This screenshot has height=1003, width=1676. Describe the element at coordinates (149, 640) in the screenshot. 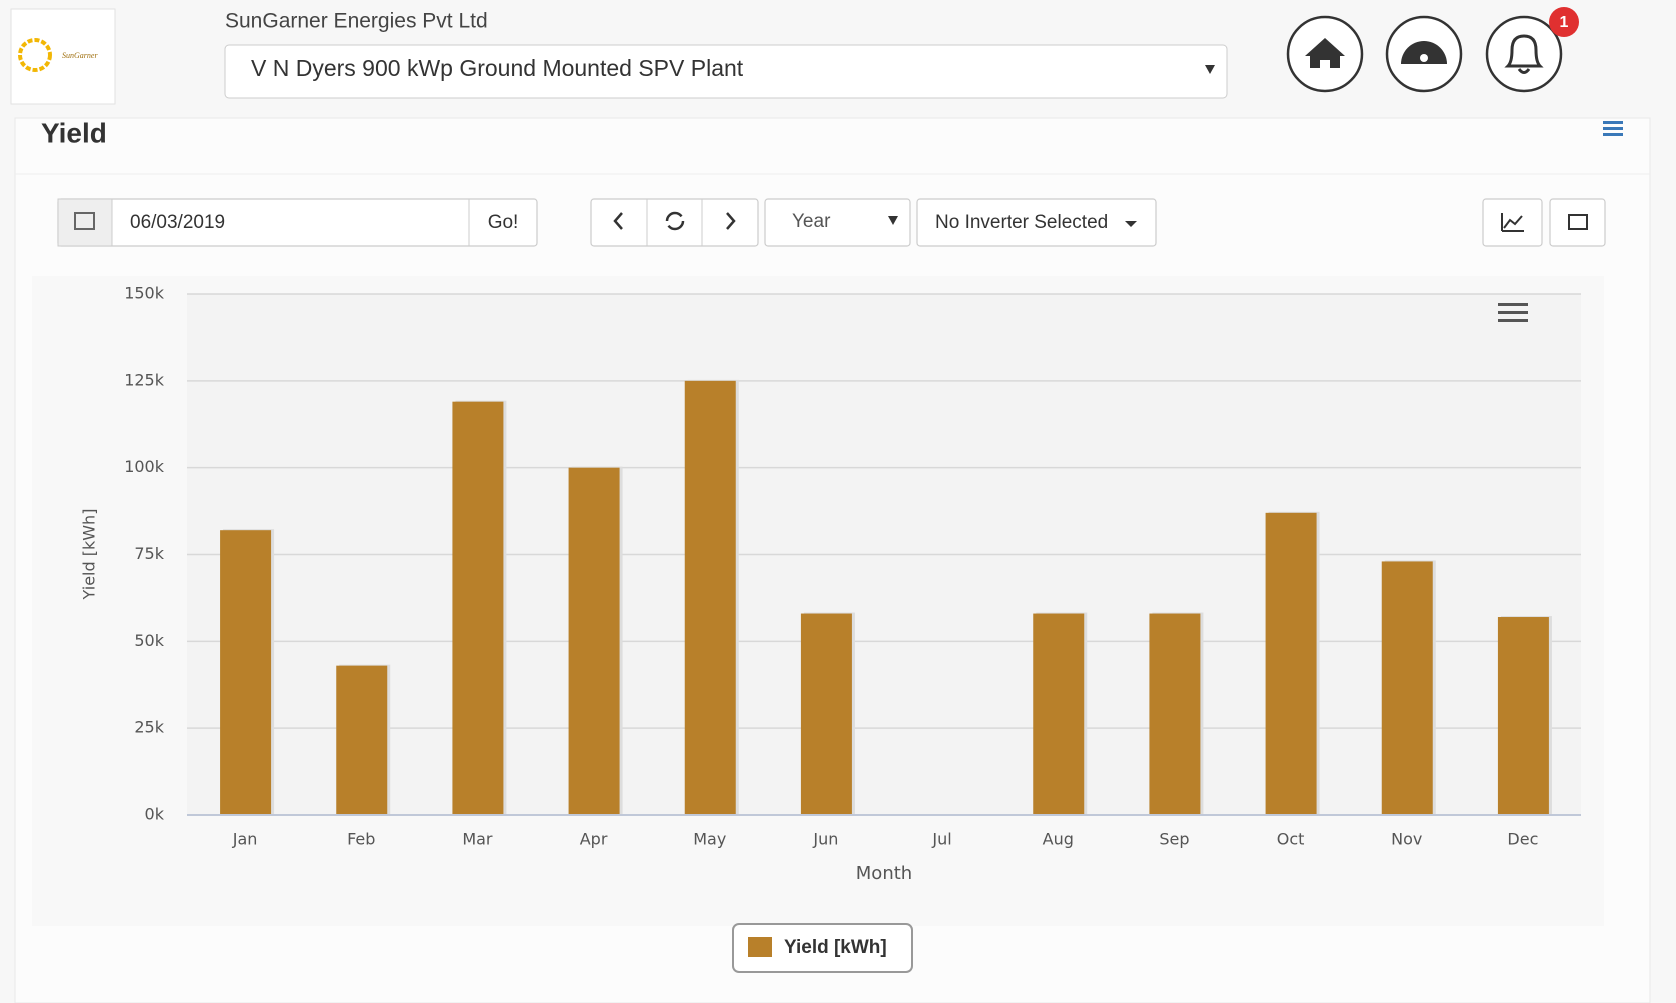

I see `y-tick-label: 50k` at that location.